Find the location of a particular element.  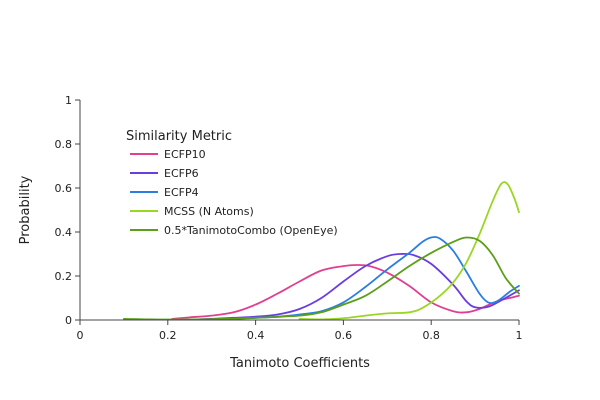

x-tick-label: 0 is located at coordinates (80, 335).